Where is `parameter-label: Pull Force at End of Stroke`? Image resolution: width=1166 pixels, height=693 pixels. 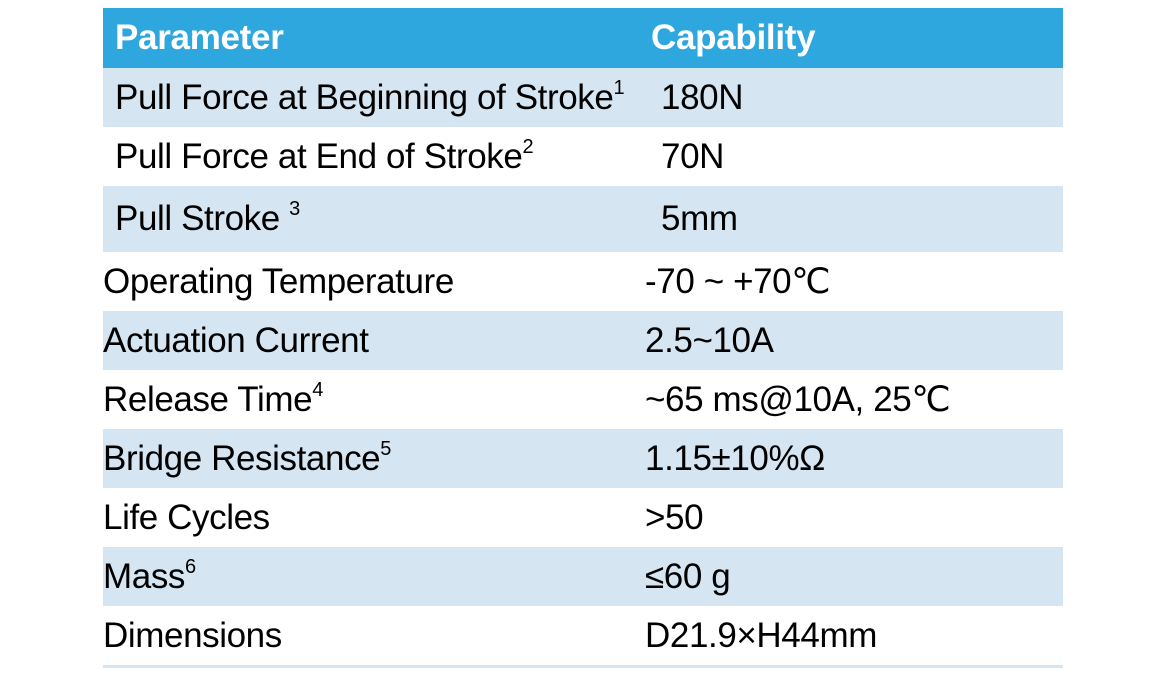
parameter-label: Pull Force at End of Stroke is located at coordinates (319, 156).